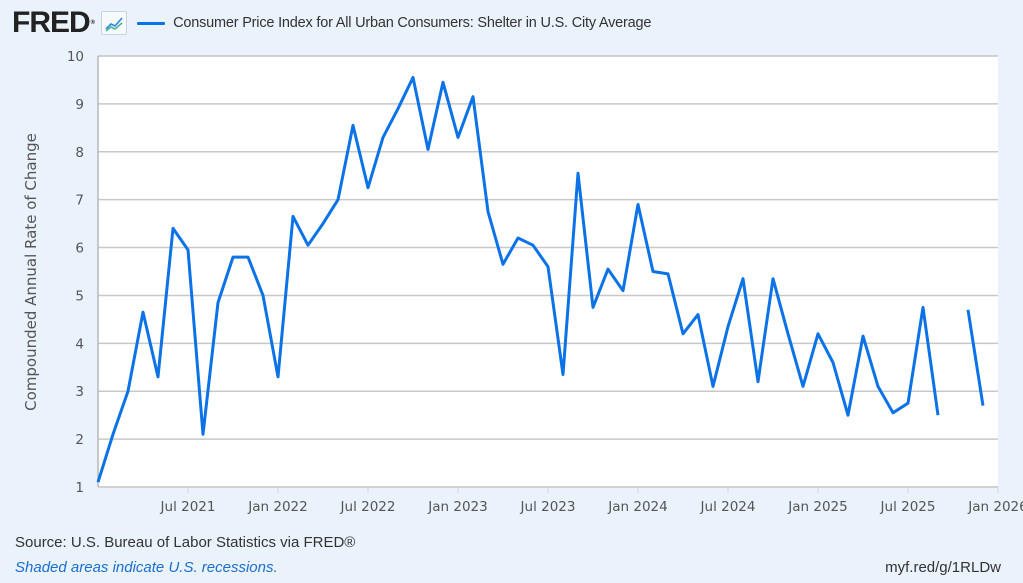 The height and width of the screenshot is (583, 1023). I want to click on y-tick-label: 4, so click(79, 344).